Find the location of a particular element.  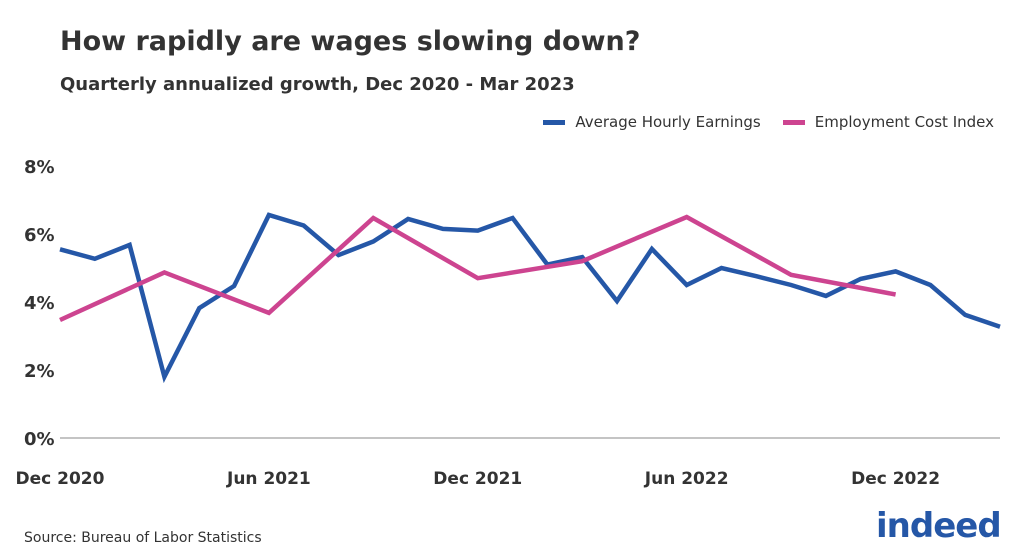

legend-label-ahe: Average Hourly Earnings is located at coordinates (668, 122).